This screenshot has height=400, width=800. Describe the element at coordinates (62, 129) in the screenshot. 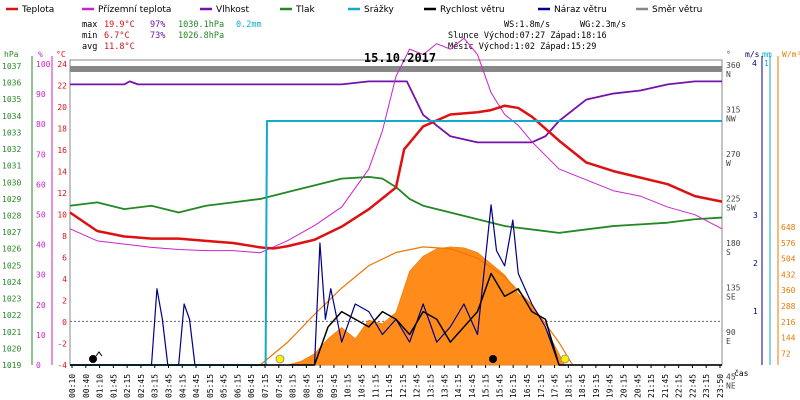

I see `temperature-tick-label: 18` at that location.